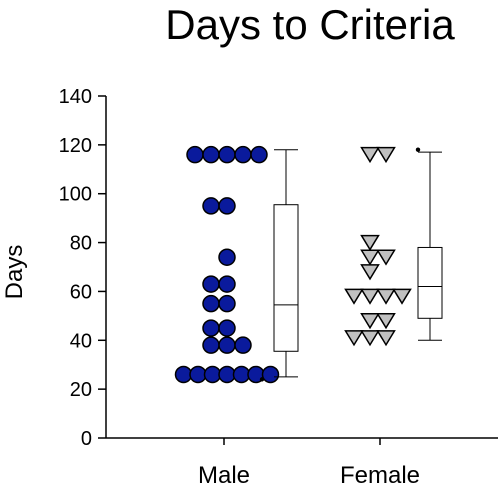 This screenshot has width=500, height=490. I want to click on y-tick-label: 140, so click(75, 97).